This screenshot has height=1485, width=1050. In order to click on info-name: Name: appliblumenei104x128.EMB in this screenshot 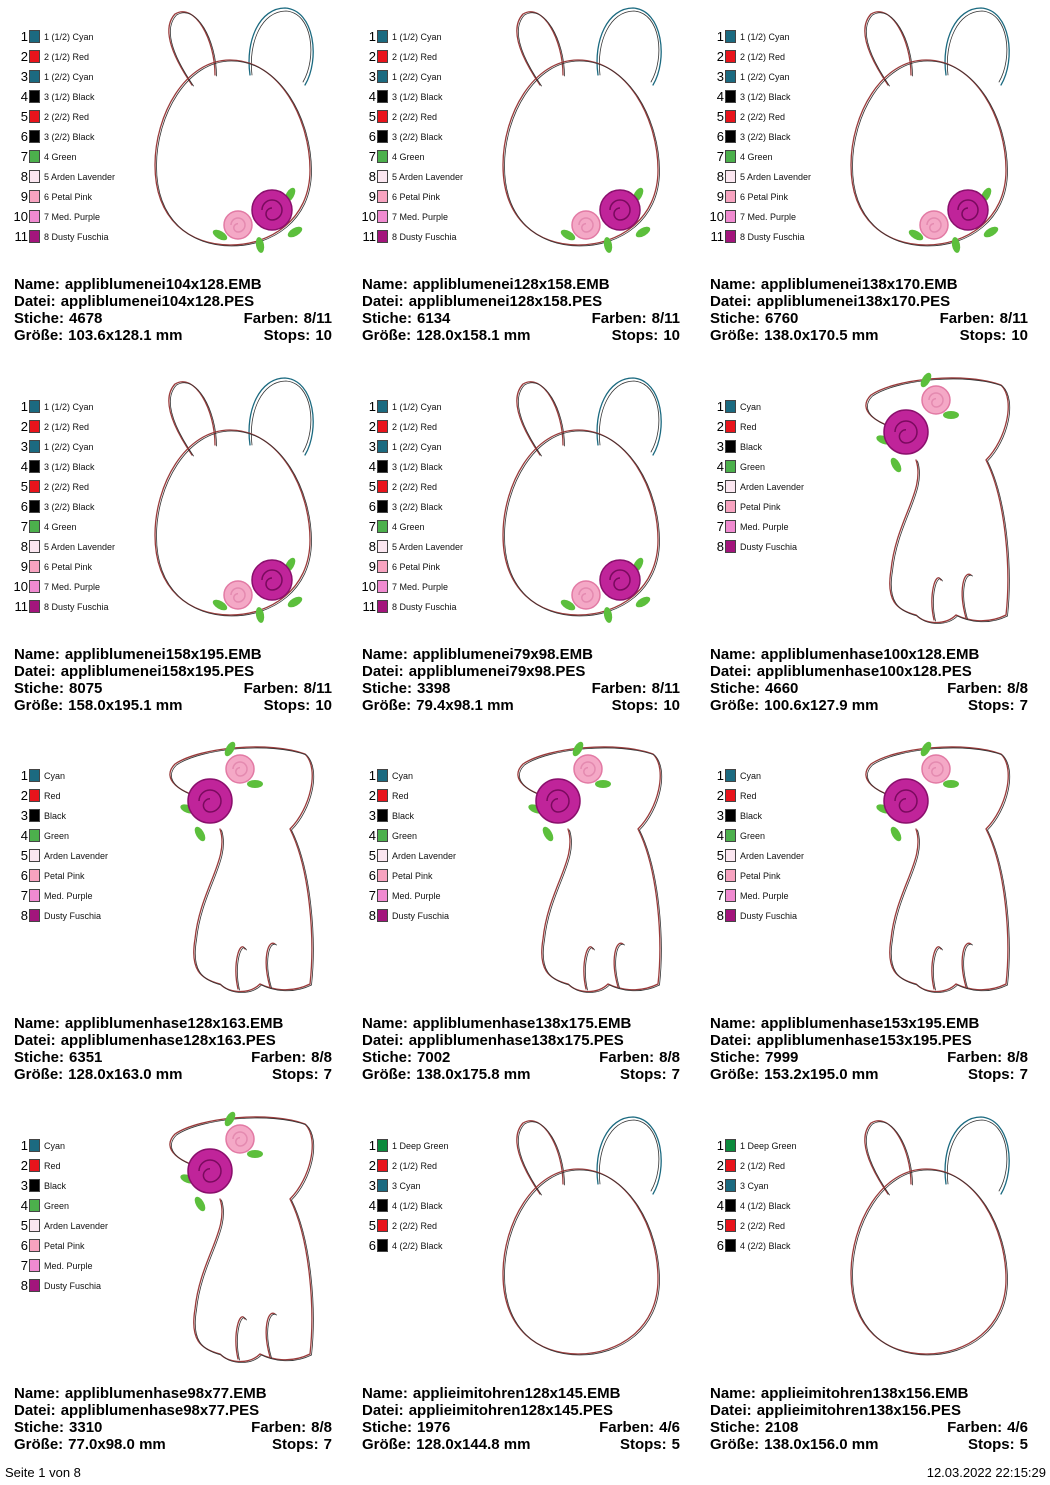, I will do `click(138, 284)`.